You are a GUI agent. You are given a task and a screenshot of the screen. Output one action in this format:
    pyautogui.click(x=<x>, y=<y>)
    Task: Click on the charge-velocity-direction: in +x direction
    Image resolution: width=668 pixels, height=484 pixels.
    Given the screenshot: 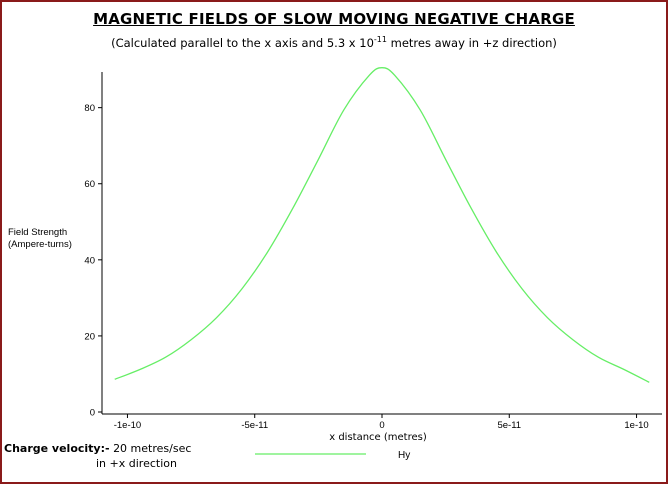 What is the action you would take?
    pyautogui.click(x=136, y=463)
    